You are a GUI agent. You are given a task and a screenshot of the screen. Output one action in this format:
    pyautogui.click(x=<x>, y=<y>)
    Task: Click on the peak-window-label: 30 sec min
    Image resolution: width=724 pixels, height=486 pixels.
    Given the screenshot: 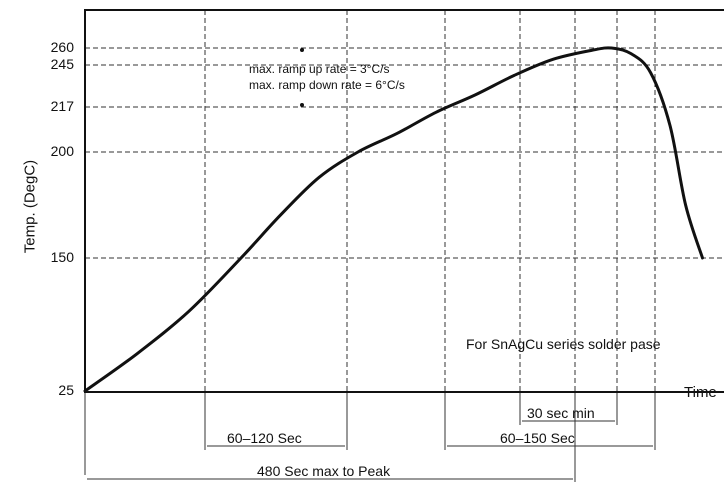 What is the action you would take?
    pyautogui.click(x=561, y=413)
    